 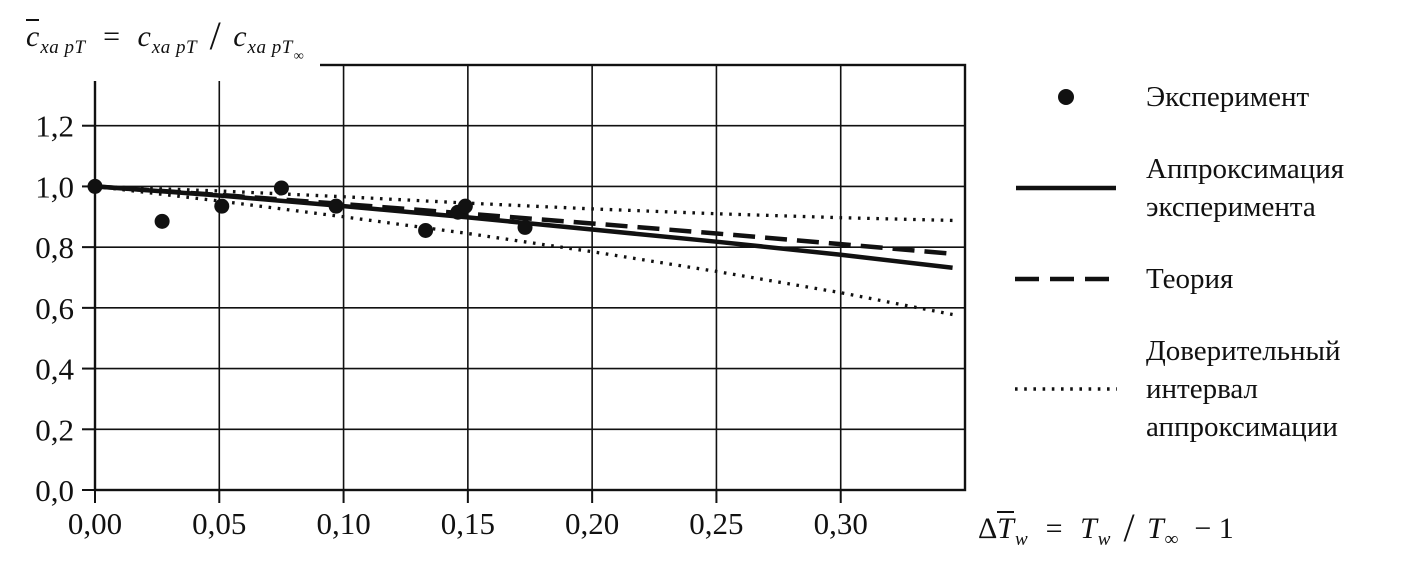 I want to click on legend-label-theory: Теория, so click(x=1190, y=279).